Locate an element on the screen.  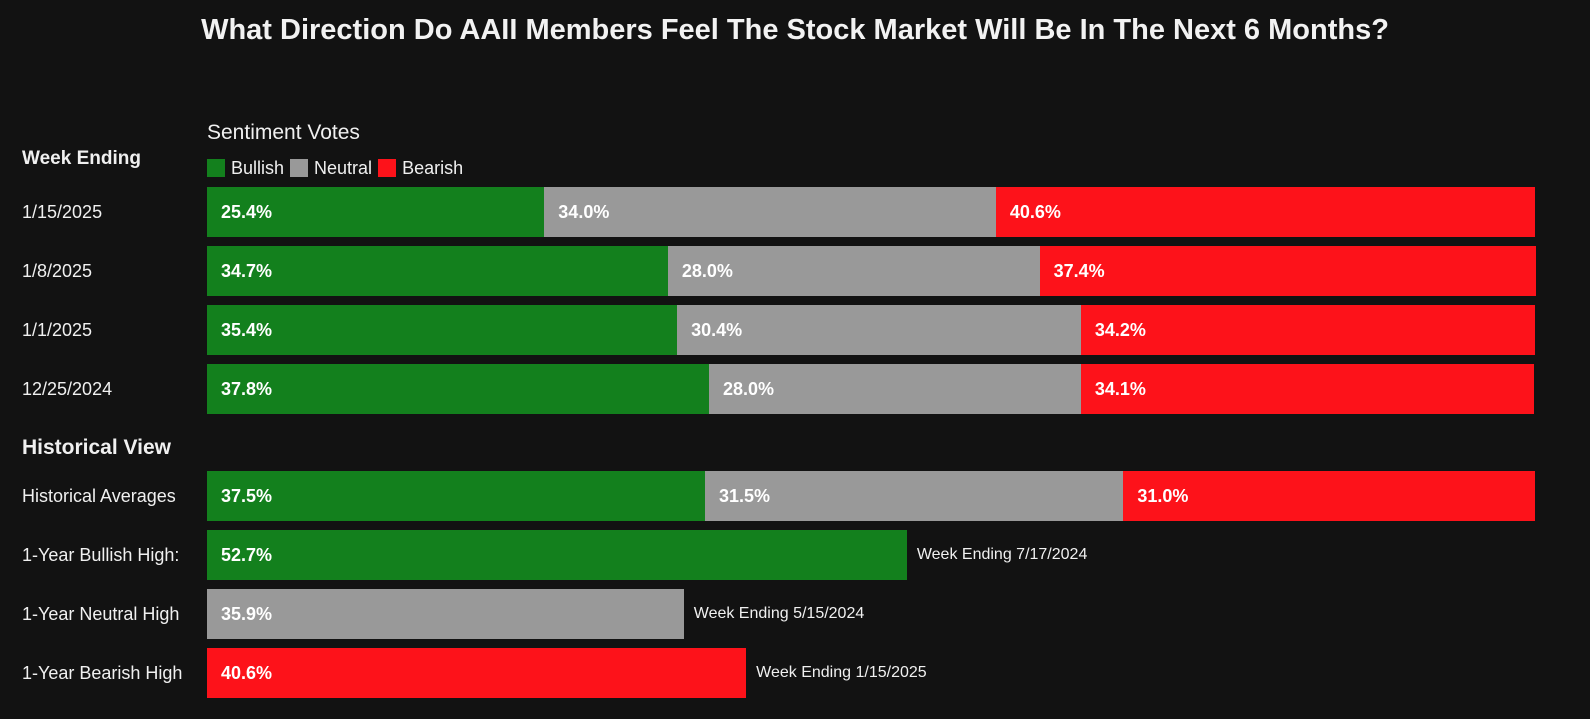
historical-value-bullish-1: 52.7% is located at coordinates (247, 555).